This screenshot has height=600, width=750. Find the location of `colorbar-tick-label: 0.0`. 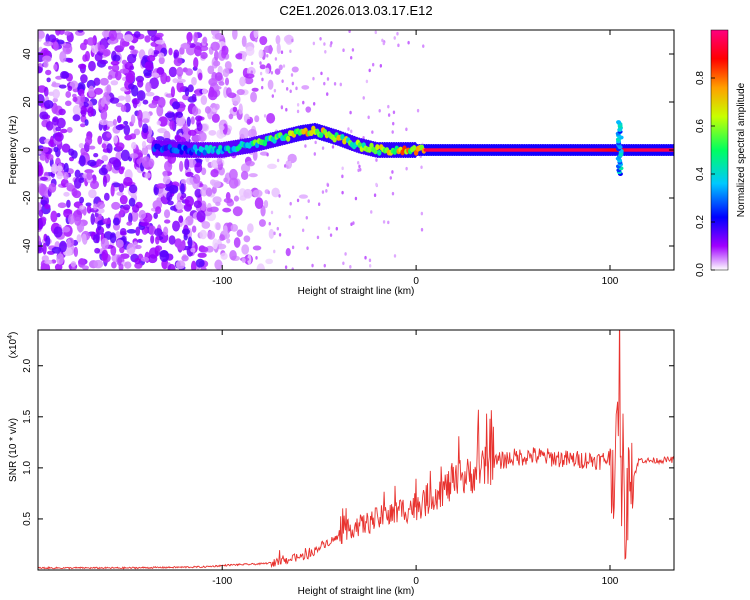

colorbar-tick-label: 0.0 is located at coordinates (700, 270).